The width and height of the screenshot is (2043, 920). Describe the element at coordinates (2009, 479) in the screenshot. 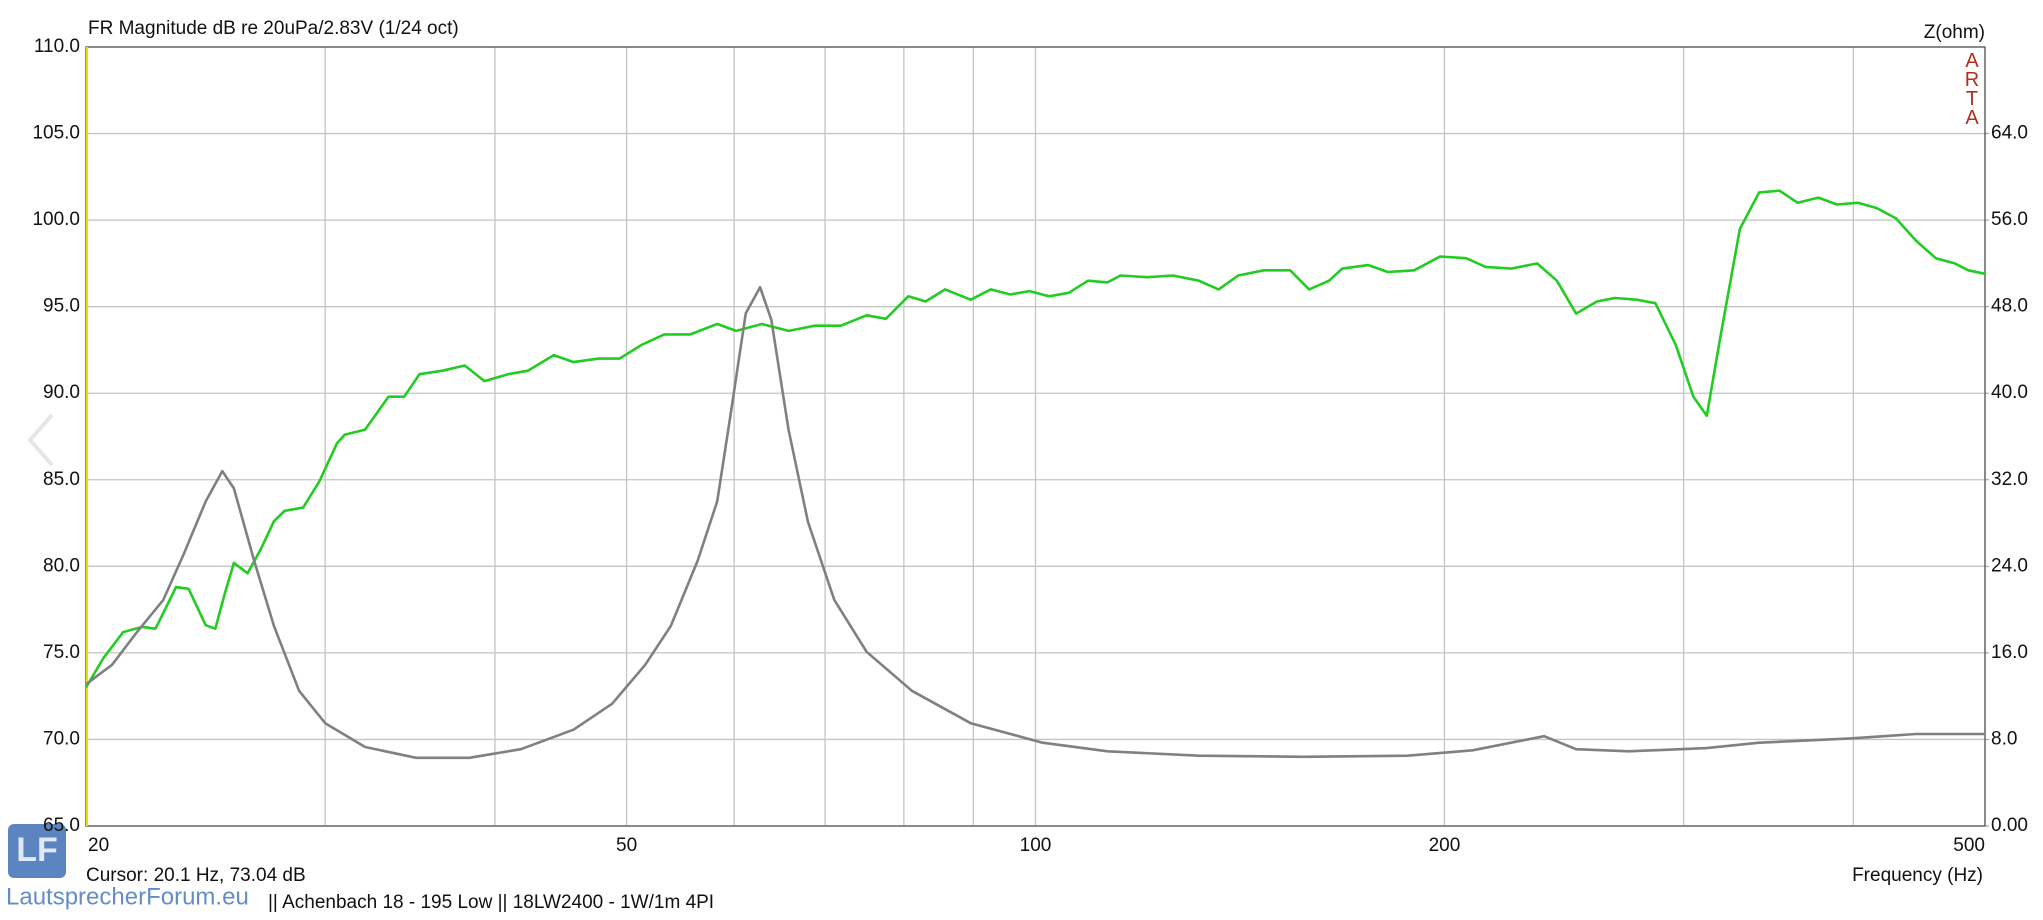

I see `y2-tick-label: 32.0` at that location.